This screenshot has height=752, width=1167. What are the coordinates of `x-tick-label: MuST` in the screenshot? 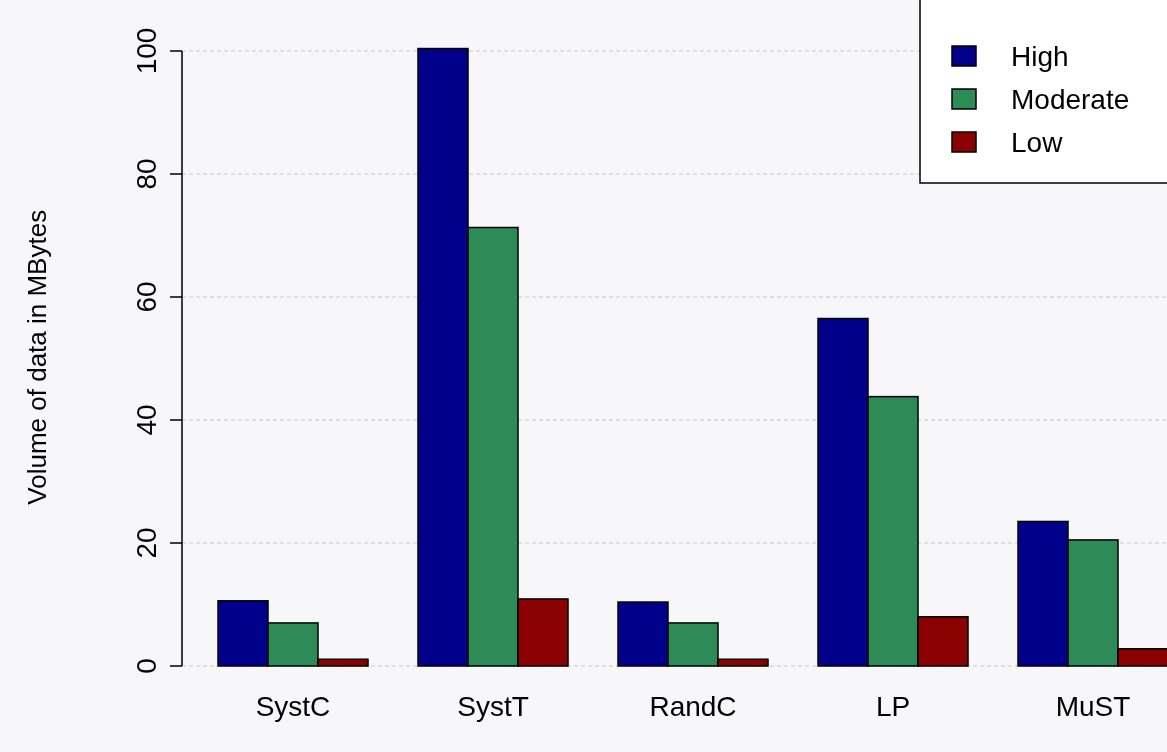 It's located at (1093, 706).